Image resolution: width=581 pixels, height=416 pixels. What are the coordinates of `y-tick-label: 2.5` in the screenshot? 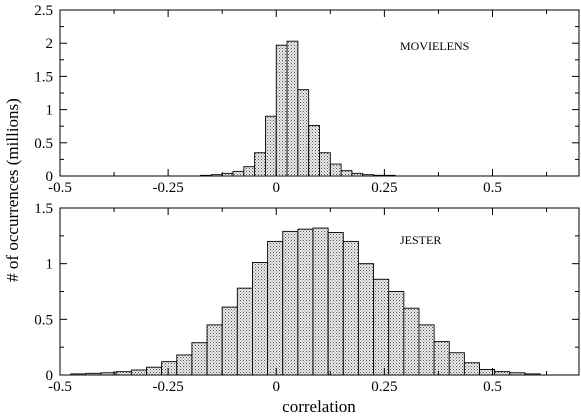 It's located at (43, 11).